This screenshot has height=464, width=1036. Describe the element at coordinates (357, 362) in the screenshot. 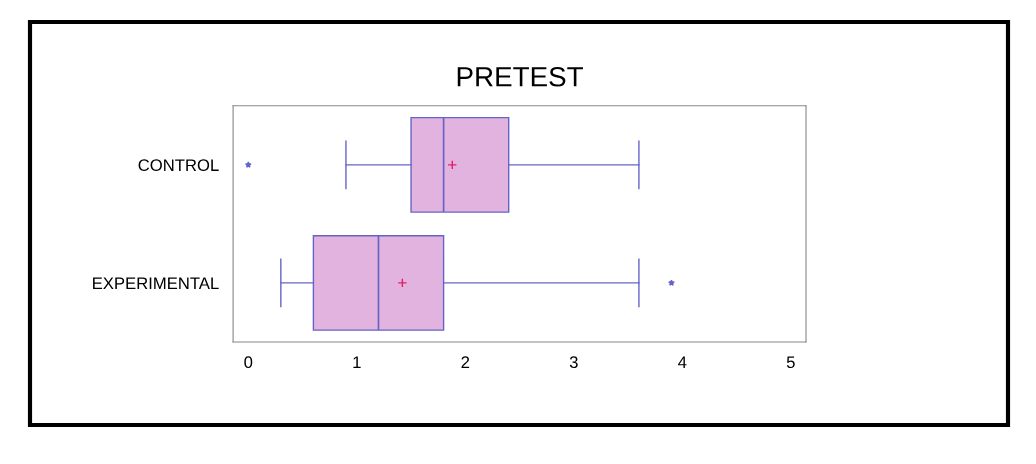

I see `x-tick-label: 1` at that location.